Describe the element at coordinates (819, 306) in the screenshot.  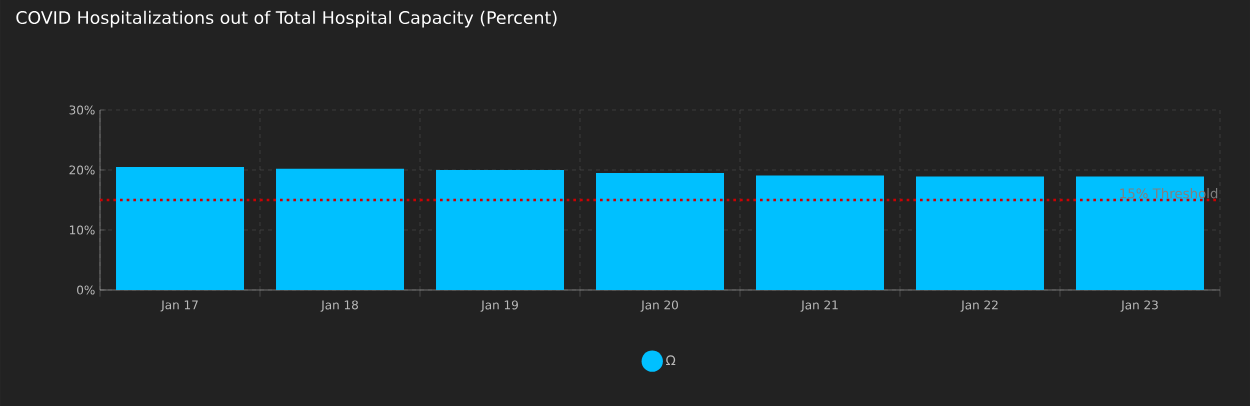
I see `x-tick-label: Jan 21` at that location.